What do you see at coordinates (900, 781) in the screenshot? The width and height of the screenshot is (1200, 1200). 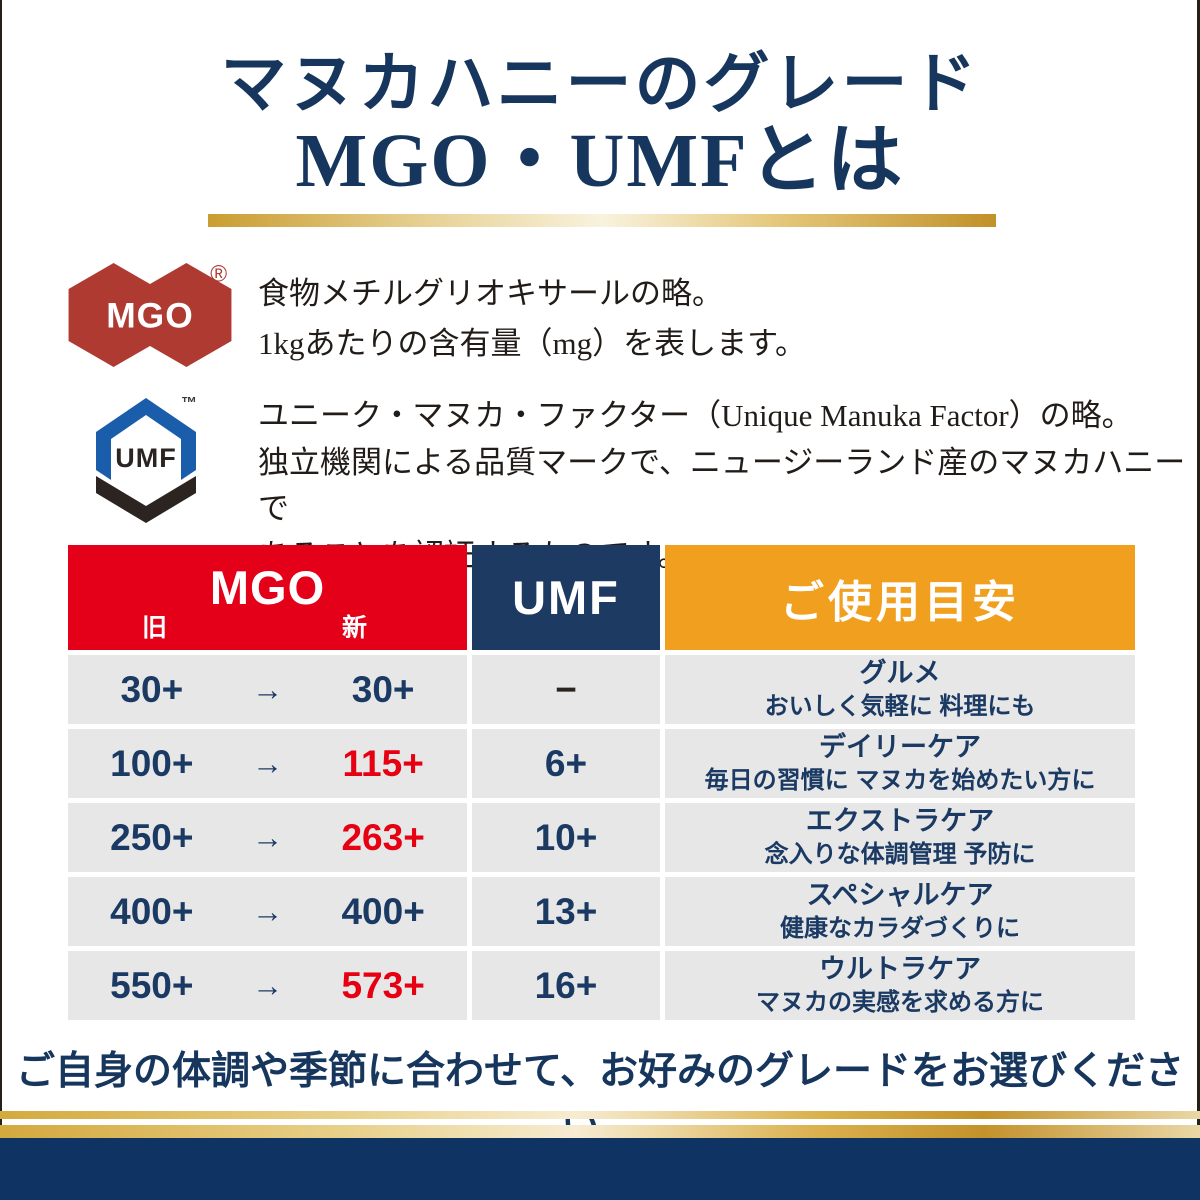 I see `usage-desc: 毎日の習慣に マヌカを始めたい方に` at bounding box center [900, 781].